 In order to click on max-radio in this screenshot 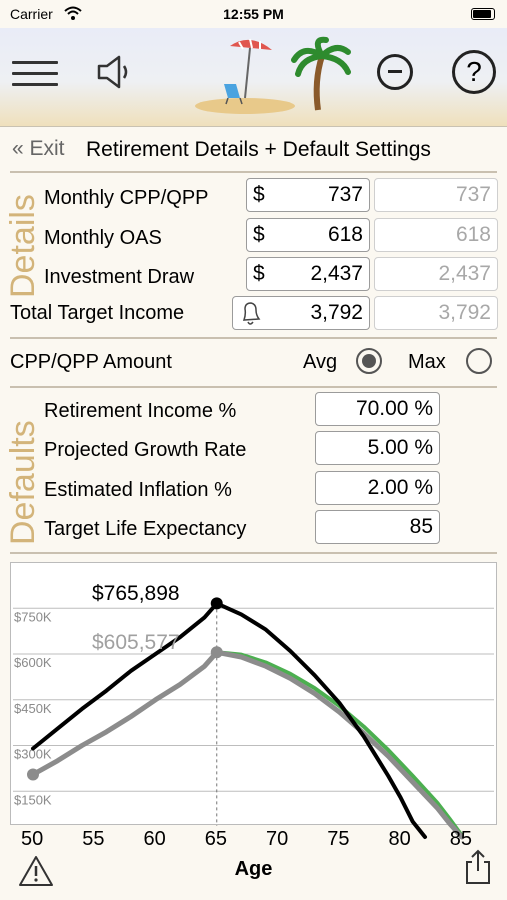, I will do `click(479, 361)`.